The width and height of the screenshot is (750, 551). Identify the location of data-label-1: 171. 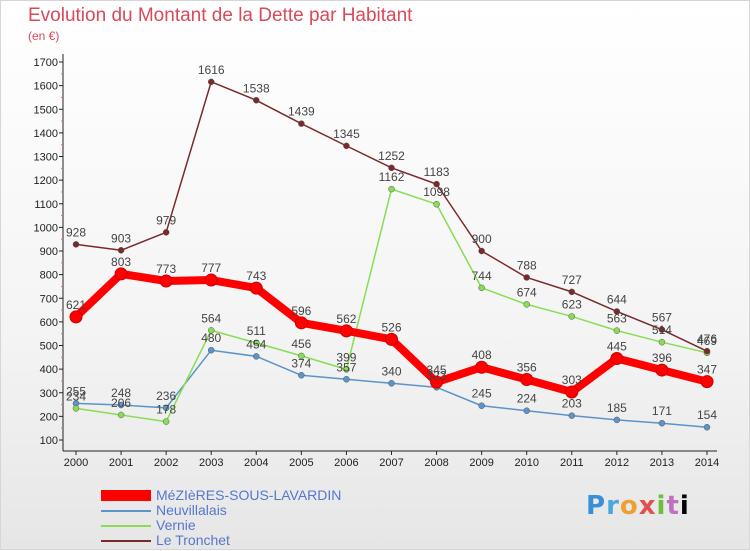
(662, 411).